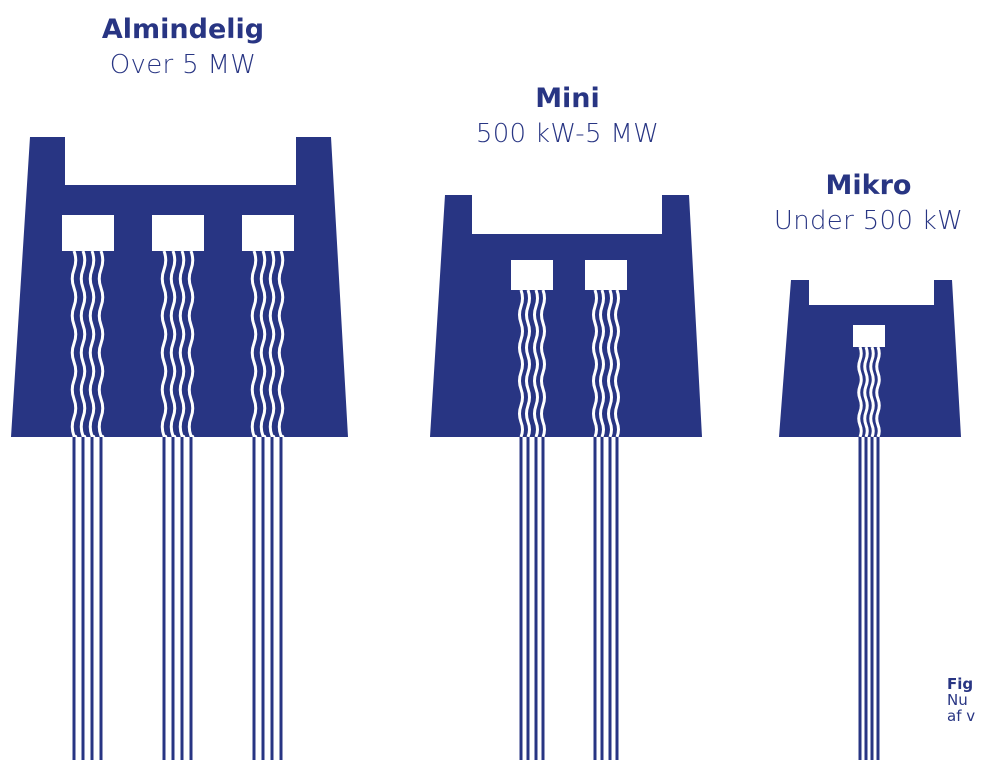 The image size is (981, 760). I want to click on plant-label-mini: Mini 500 kW-5 MW, so click(567, 116).